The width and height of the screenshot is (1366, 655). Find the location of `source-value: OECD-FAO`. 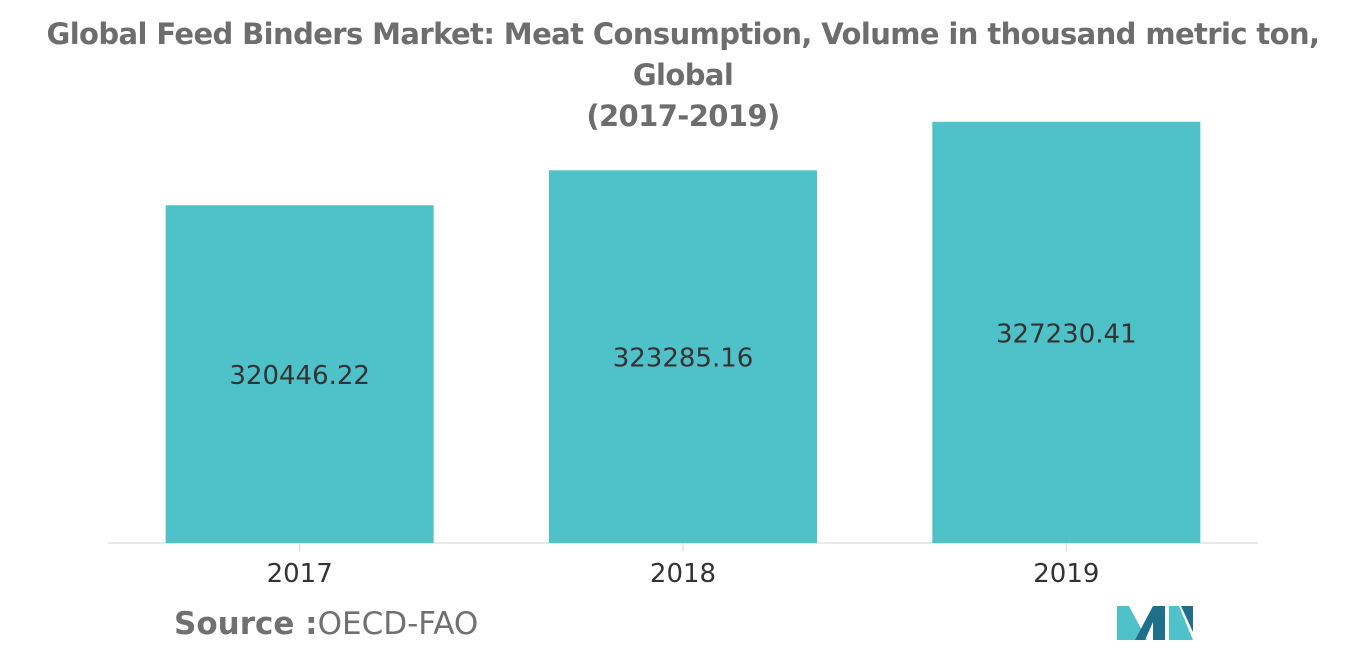

source-value: OECD-FAO is located at coordinates (398, 624).